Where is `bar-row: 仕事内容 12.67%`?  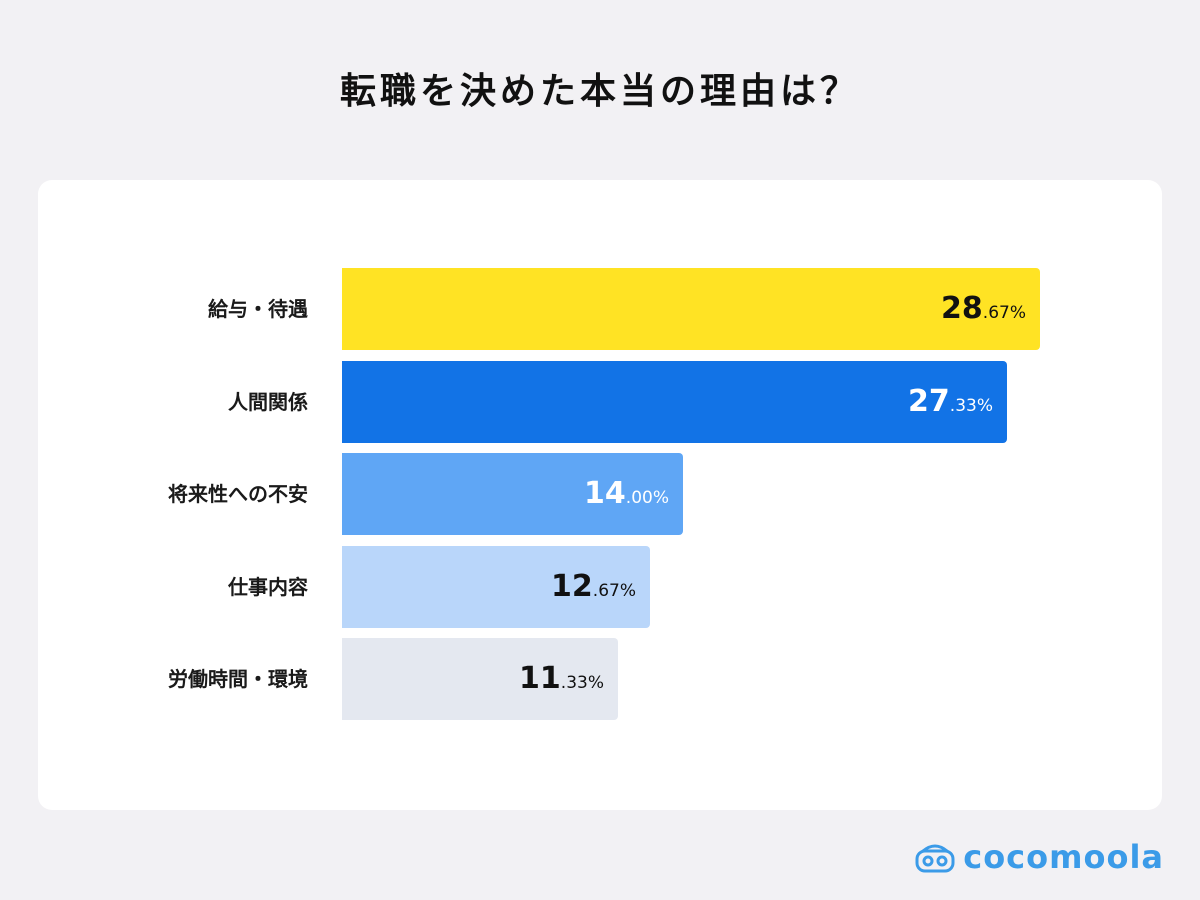
bar-row: 仕事内容 12.67% is located at coordinates (600, 586).